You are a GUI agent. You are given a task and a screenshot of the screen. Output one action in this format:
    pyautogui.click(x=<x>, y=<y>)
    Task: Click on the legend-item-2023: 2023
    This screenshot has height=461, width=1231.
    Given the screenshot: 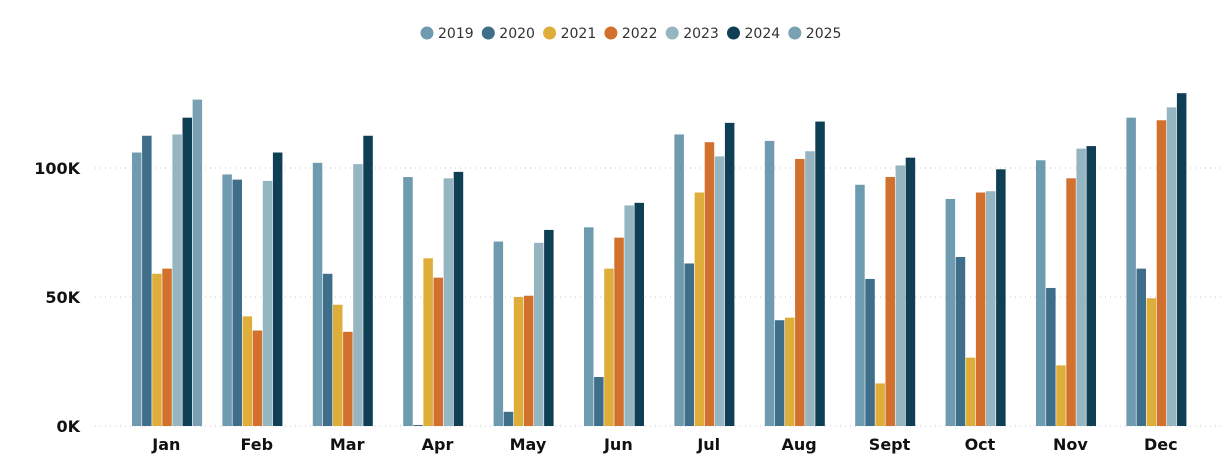 What is the action you would take?
    pyautogui.click(x=692, y=34)
    